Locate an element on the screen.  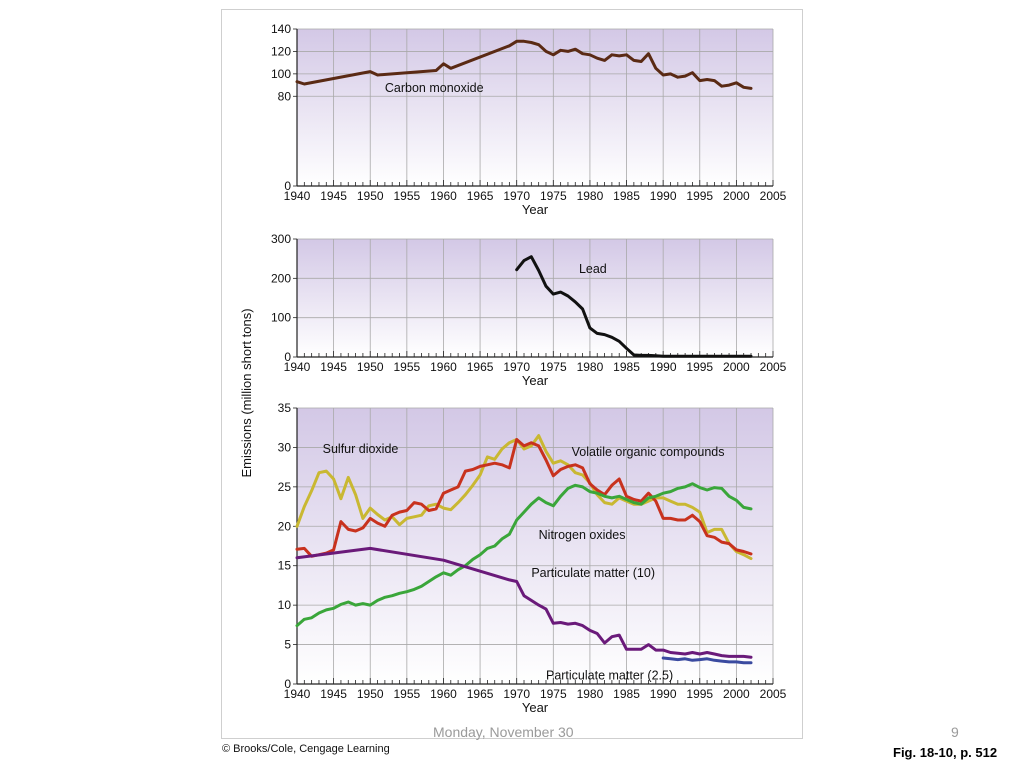
y-tick-label: 35 is located at coordinates (285, 408).